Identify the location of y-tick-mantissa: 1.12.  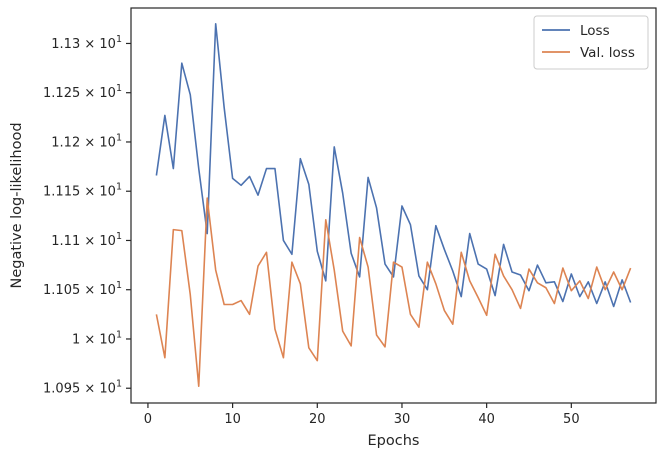
(65, 142).